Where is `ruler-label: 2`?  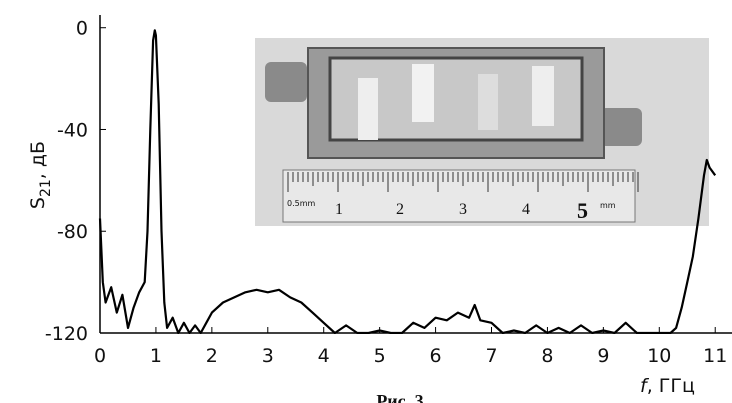 ruler-label: 2 is located at coordinates (400, 209).